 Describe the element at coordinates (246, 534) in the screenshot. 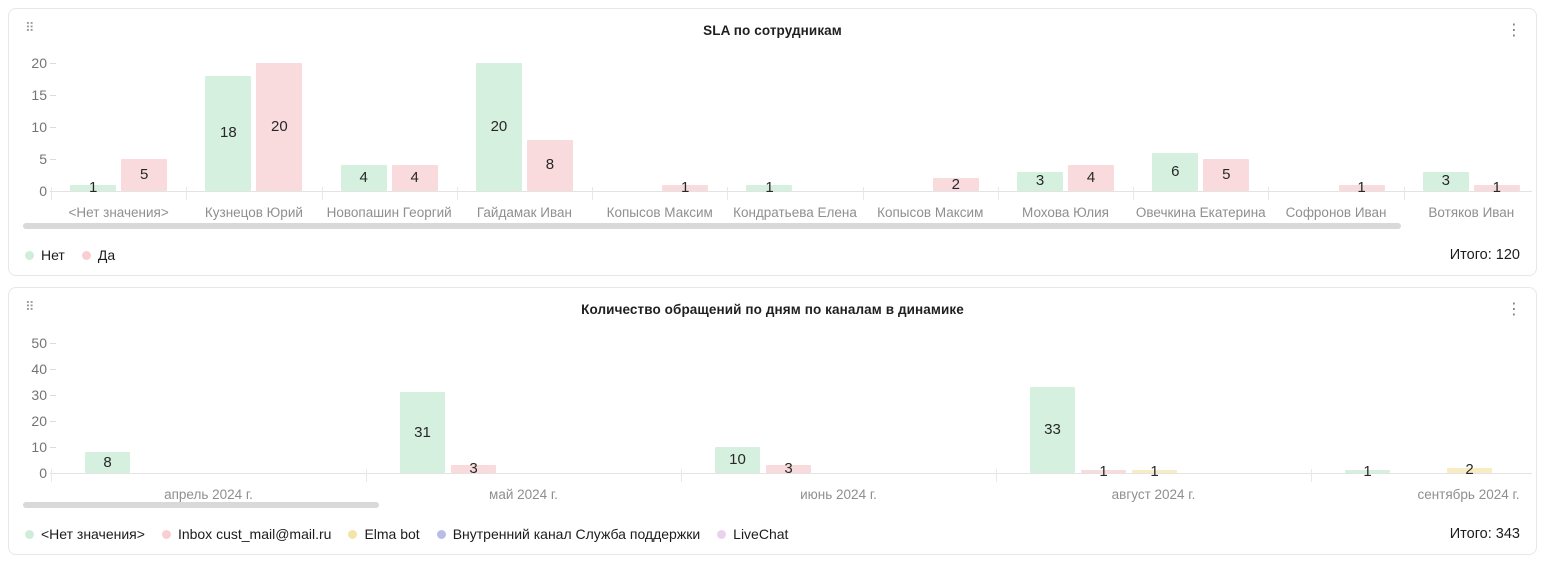

I see `legend-item: Inbox cust_mail@mail.ru` at that location.